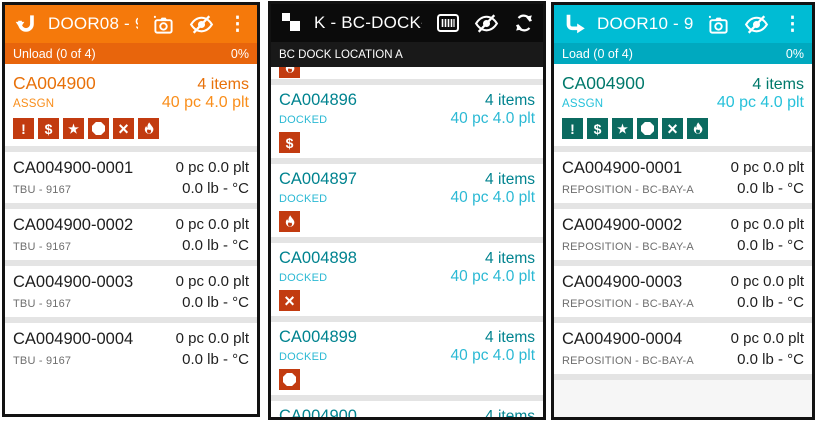 This screenshot has width=818, height=424. Describe the element at coordinates (407, 121) in the screenshot. I see `list-item: CA004896 4 items DOCKED 40 pc 4.0 plt $` at that location.